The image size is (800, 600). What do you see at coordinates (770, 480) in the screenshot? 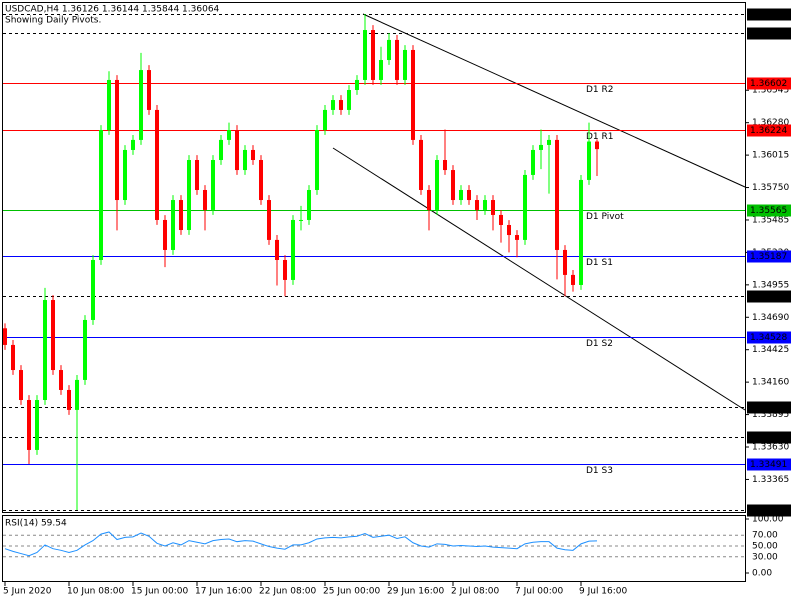
I see `y-tick-label: 1.33365` at bounding box center [770, 480].